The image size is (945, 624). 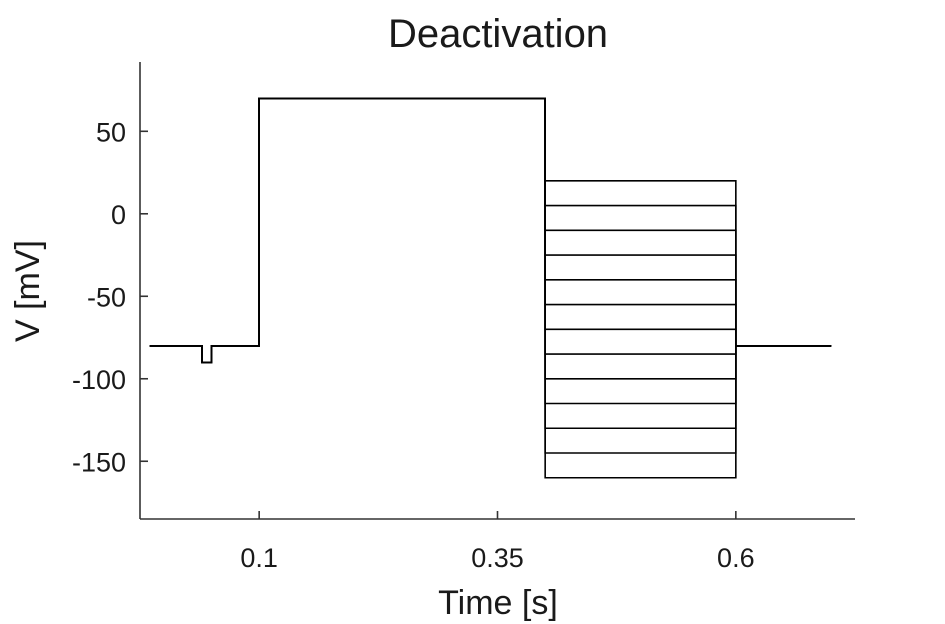 What do you see at coordinates (259, 558) in the screenshot?
I see `x-tick-label: 0.1` at bounding box center [259, 558].